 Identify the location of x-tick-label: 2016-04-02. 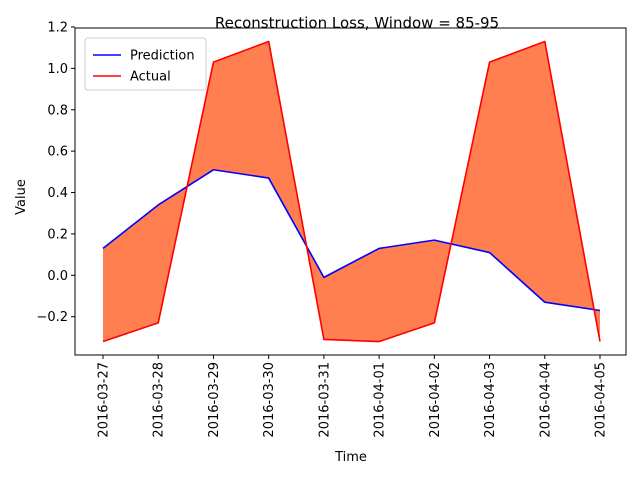
(435, 400).